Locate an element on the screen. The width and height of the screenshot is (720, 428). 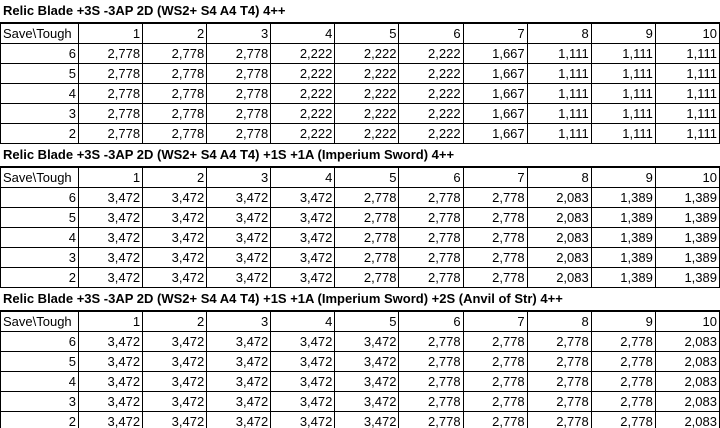
header-cell: 9 is located at coordinates (623, 177).